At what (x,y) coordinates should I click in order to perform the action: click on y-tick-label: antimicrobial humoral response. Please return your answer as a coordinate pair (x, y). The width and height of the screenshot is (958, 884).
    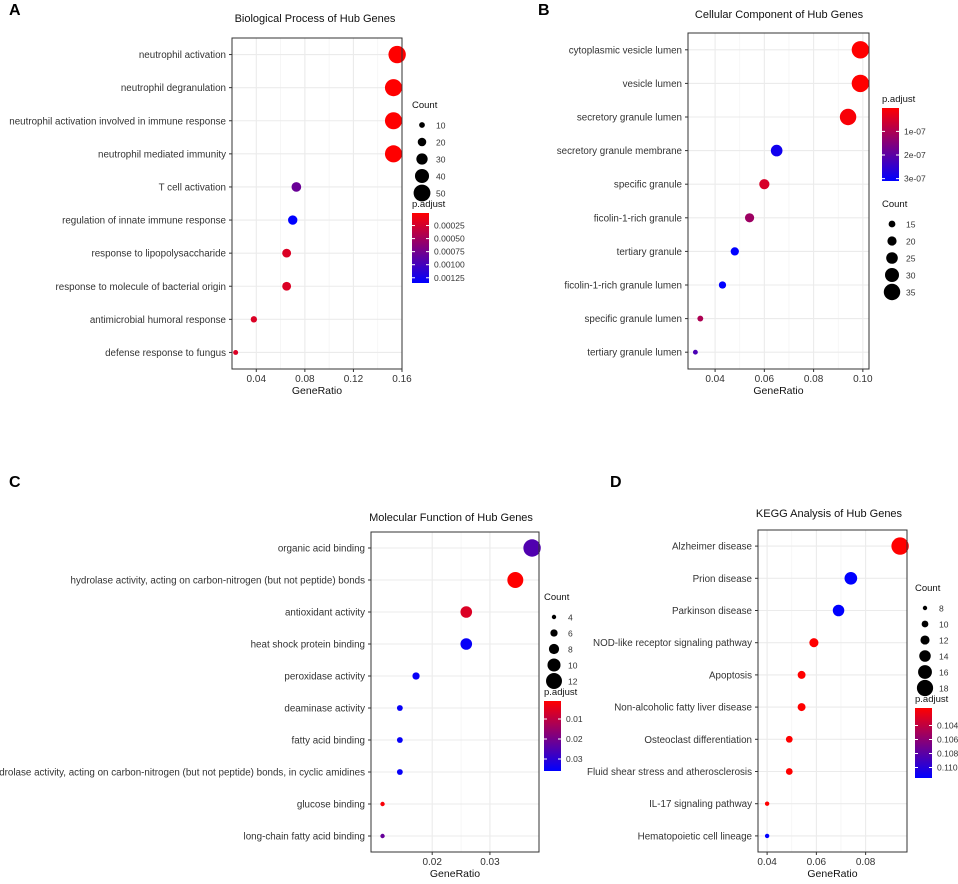
    Looking at the image, I should click on (158, 320).